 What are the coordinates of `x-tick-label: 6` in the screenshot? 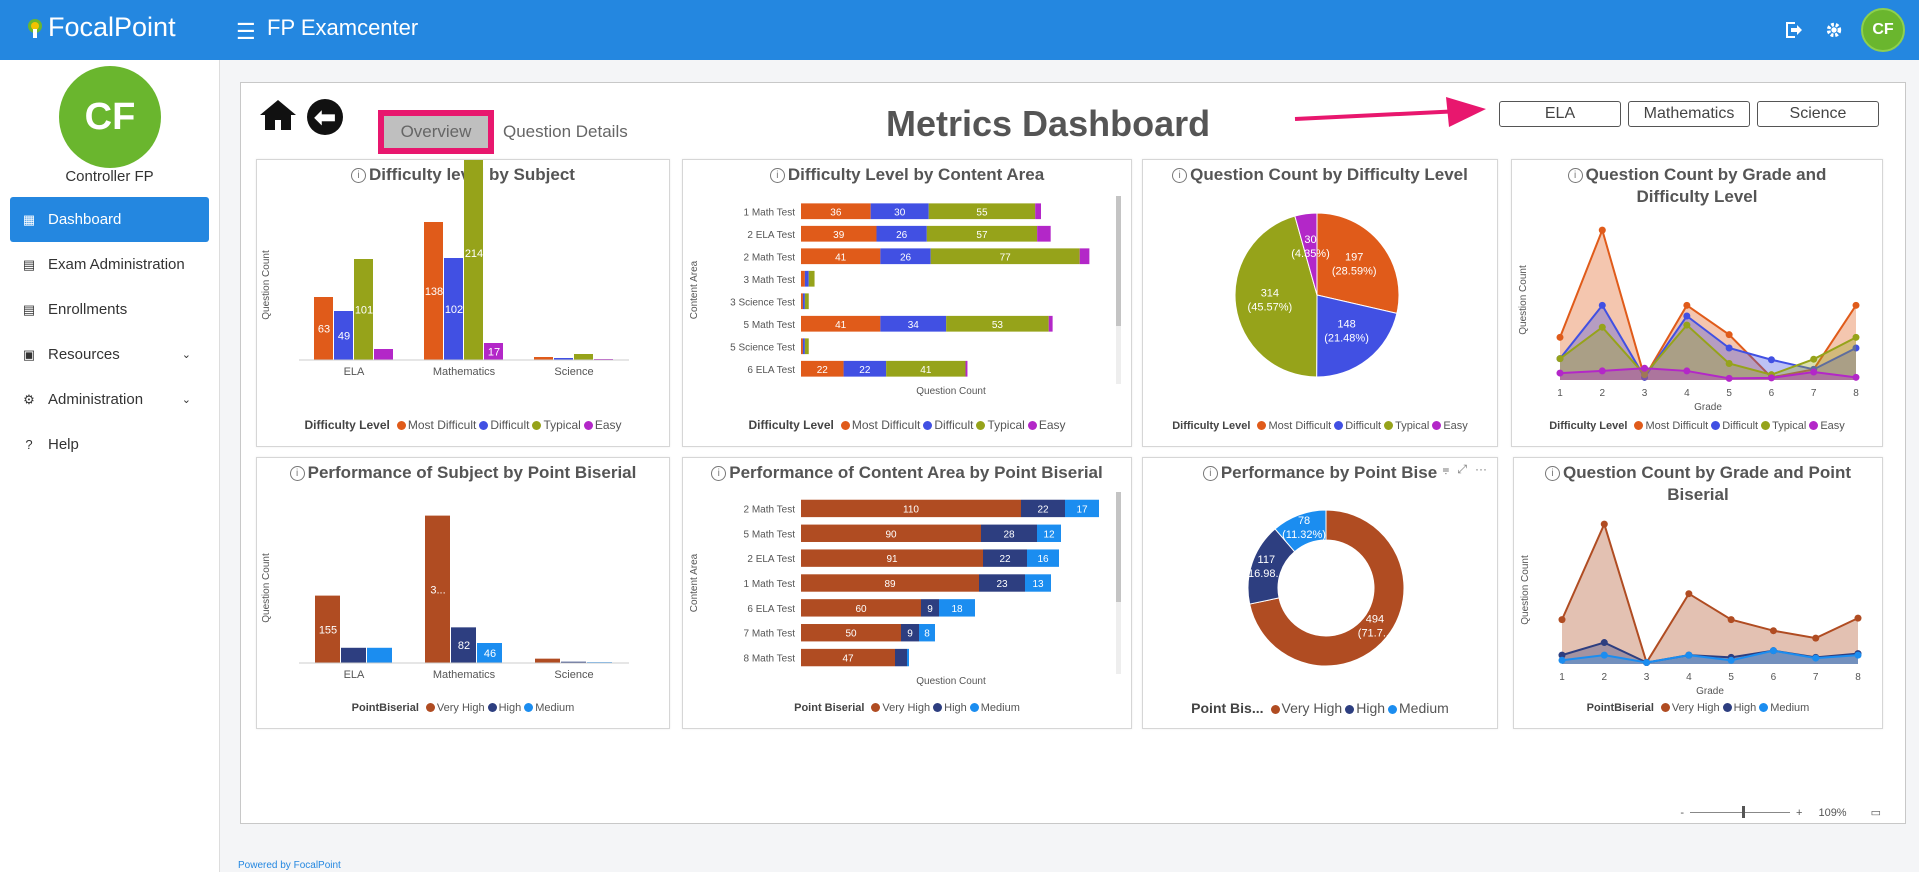 It's located at (1772, 393).